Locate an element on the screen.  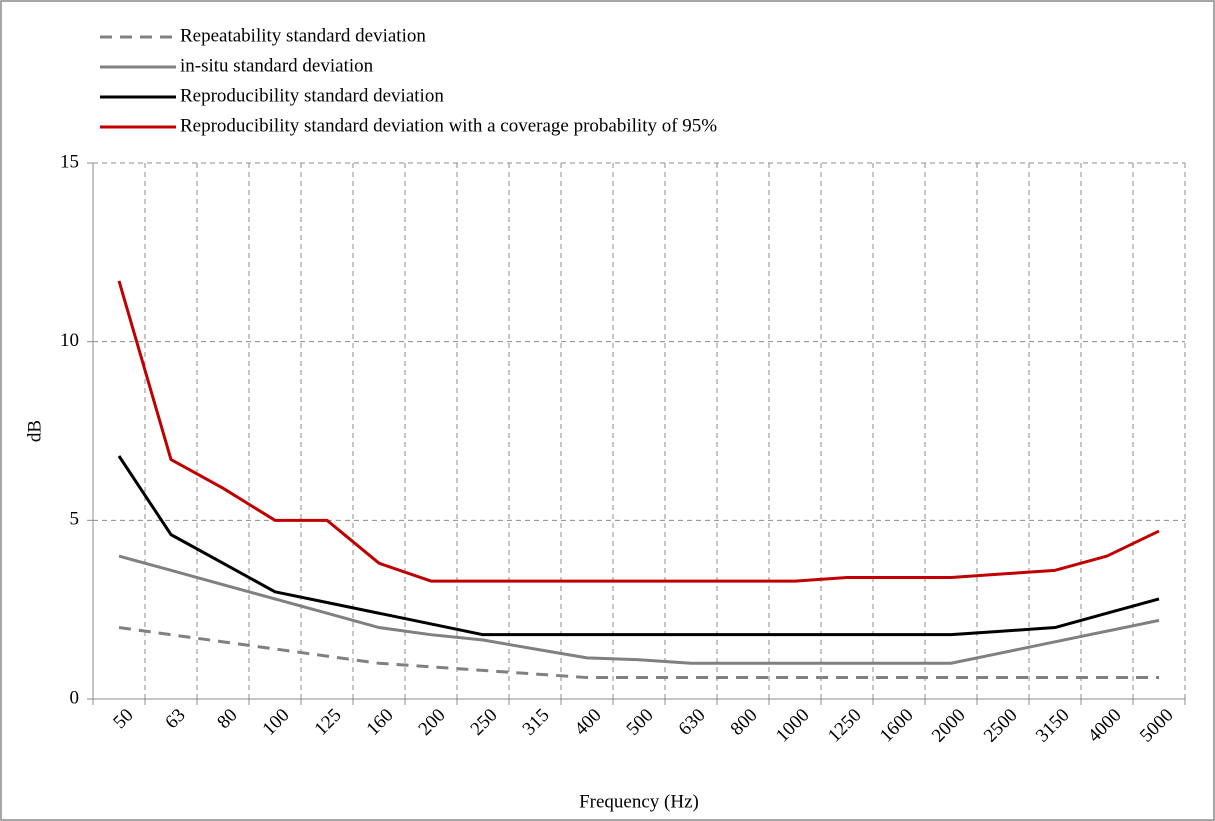
y-tick-label: 5 is located at coordinates (75, 519).